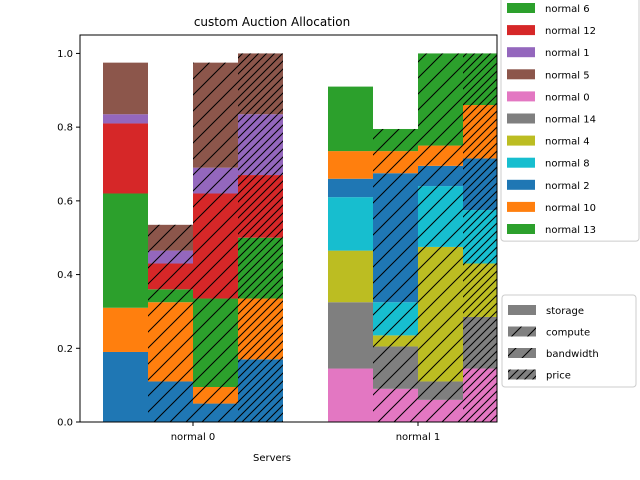 The image size is (640, 480). What do you see at coordinates (570, 230) in the screenshot?
I see `legend-label: normal 13` at bounding box center [570, 230].